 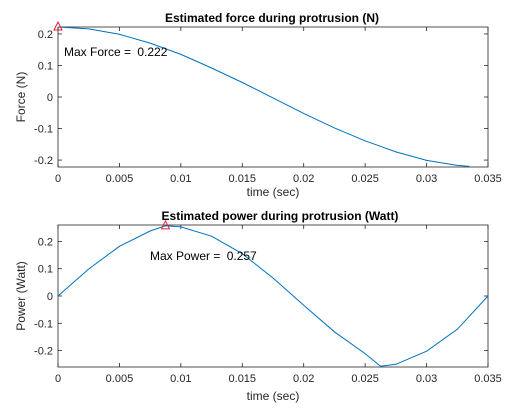 I want to click on force-y-tick-label: -0.2, so click(x=43, y=161).